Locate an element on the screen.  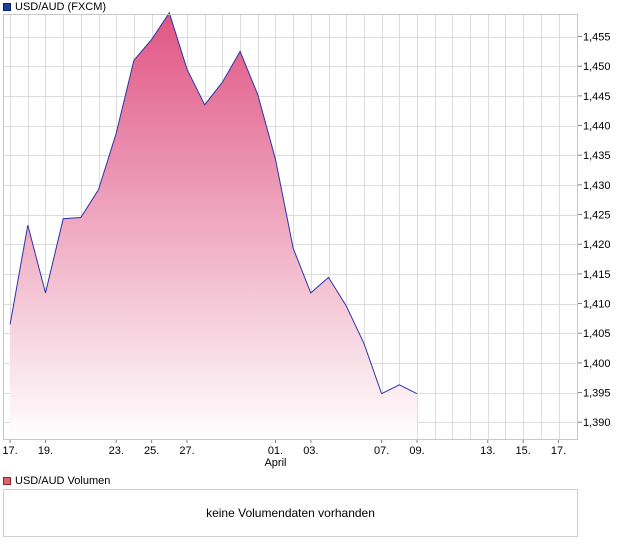
x-tick-label: 13. is located at coordinates (487, 451).